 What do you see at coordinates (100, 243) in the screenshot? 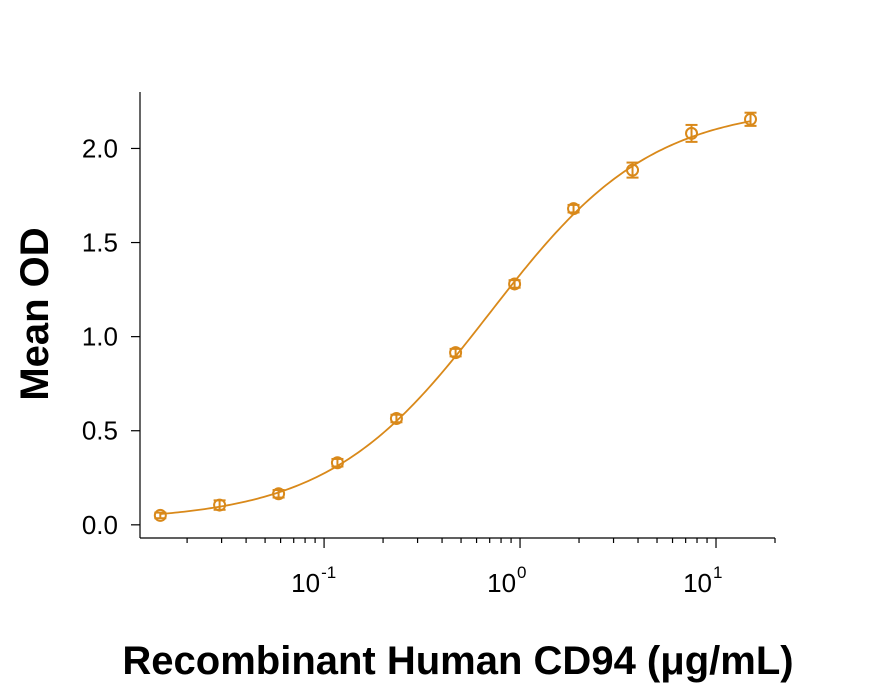
I see `y-tick-label: 1.5` at bounding box center [100, 243].